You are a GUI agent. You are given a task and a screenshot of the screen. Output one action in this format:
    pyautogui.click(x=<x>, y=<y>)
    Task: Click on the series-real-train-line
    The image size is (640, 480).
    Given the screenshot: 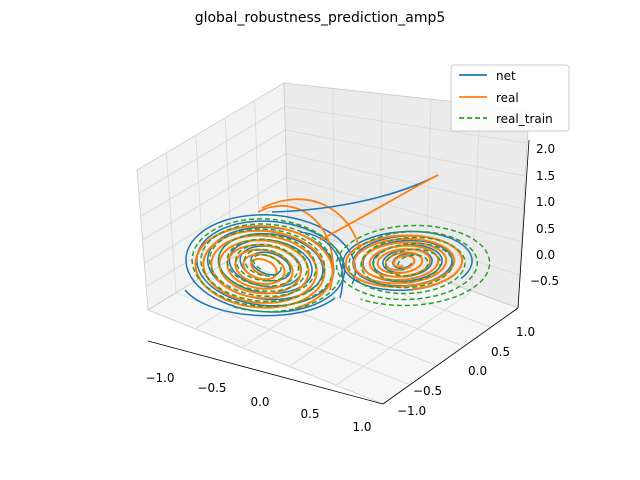 What is the action you would take?
    pyautogui.click(x=413, y=265)
    